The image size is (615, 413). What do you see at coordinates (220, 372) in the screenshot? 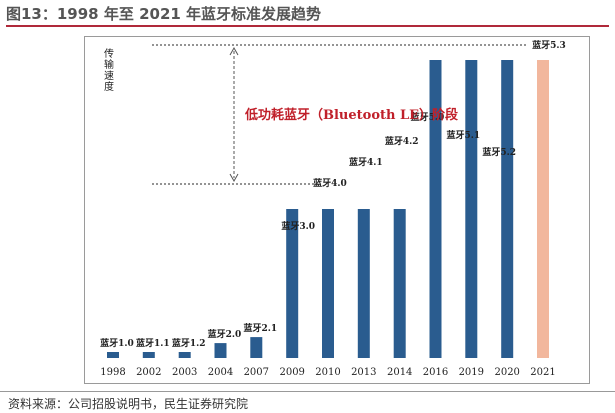
I see `x-tick-label: 2004` at bounding box center [220, 372].